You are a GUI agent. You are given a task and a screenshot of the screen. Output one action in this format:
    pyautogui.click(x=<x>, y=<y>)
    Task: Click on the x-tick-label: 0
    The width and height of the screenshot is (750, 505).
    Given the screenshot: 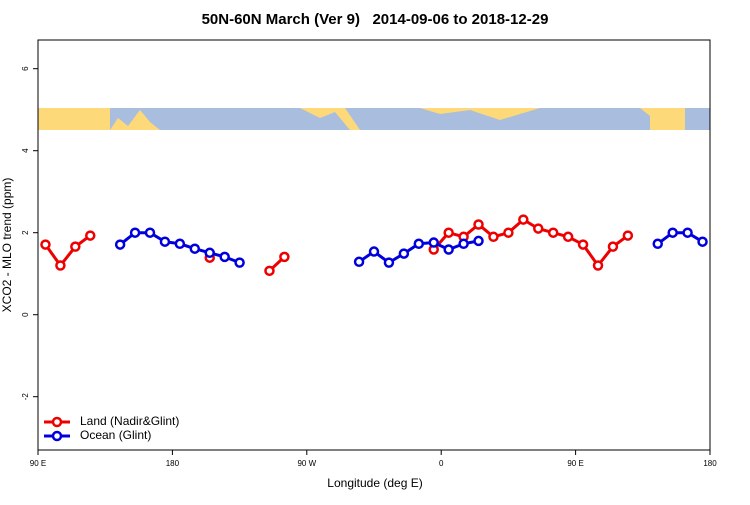 What is the action you would take?
    pyautogui.click(x=441, y=463)
    